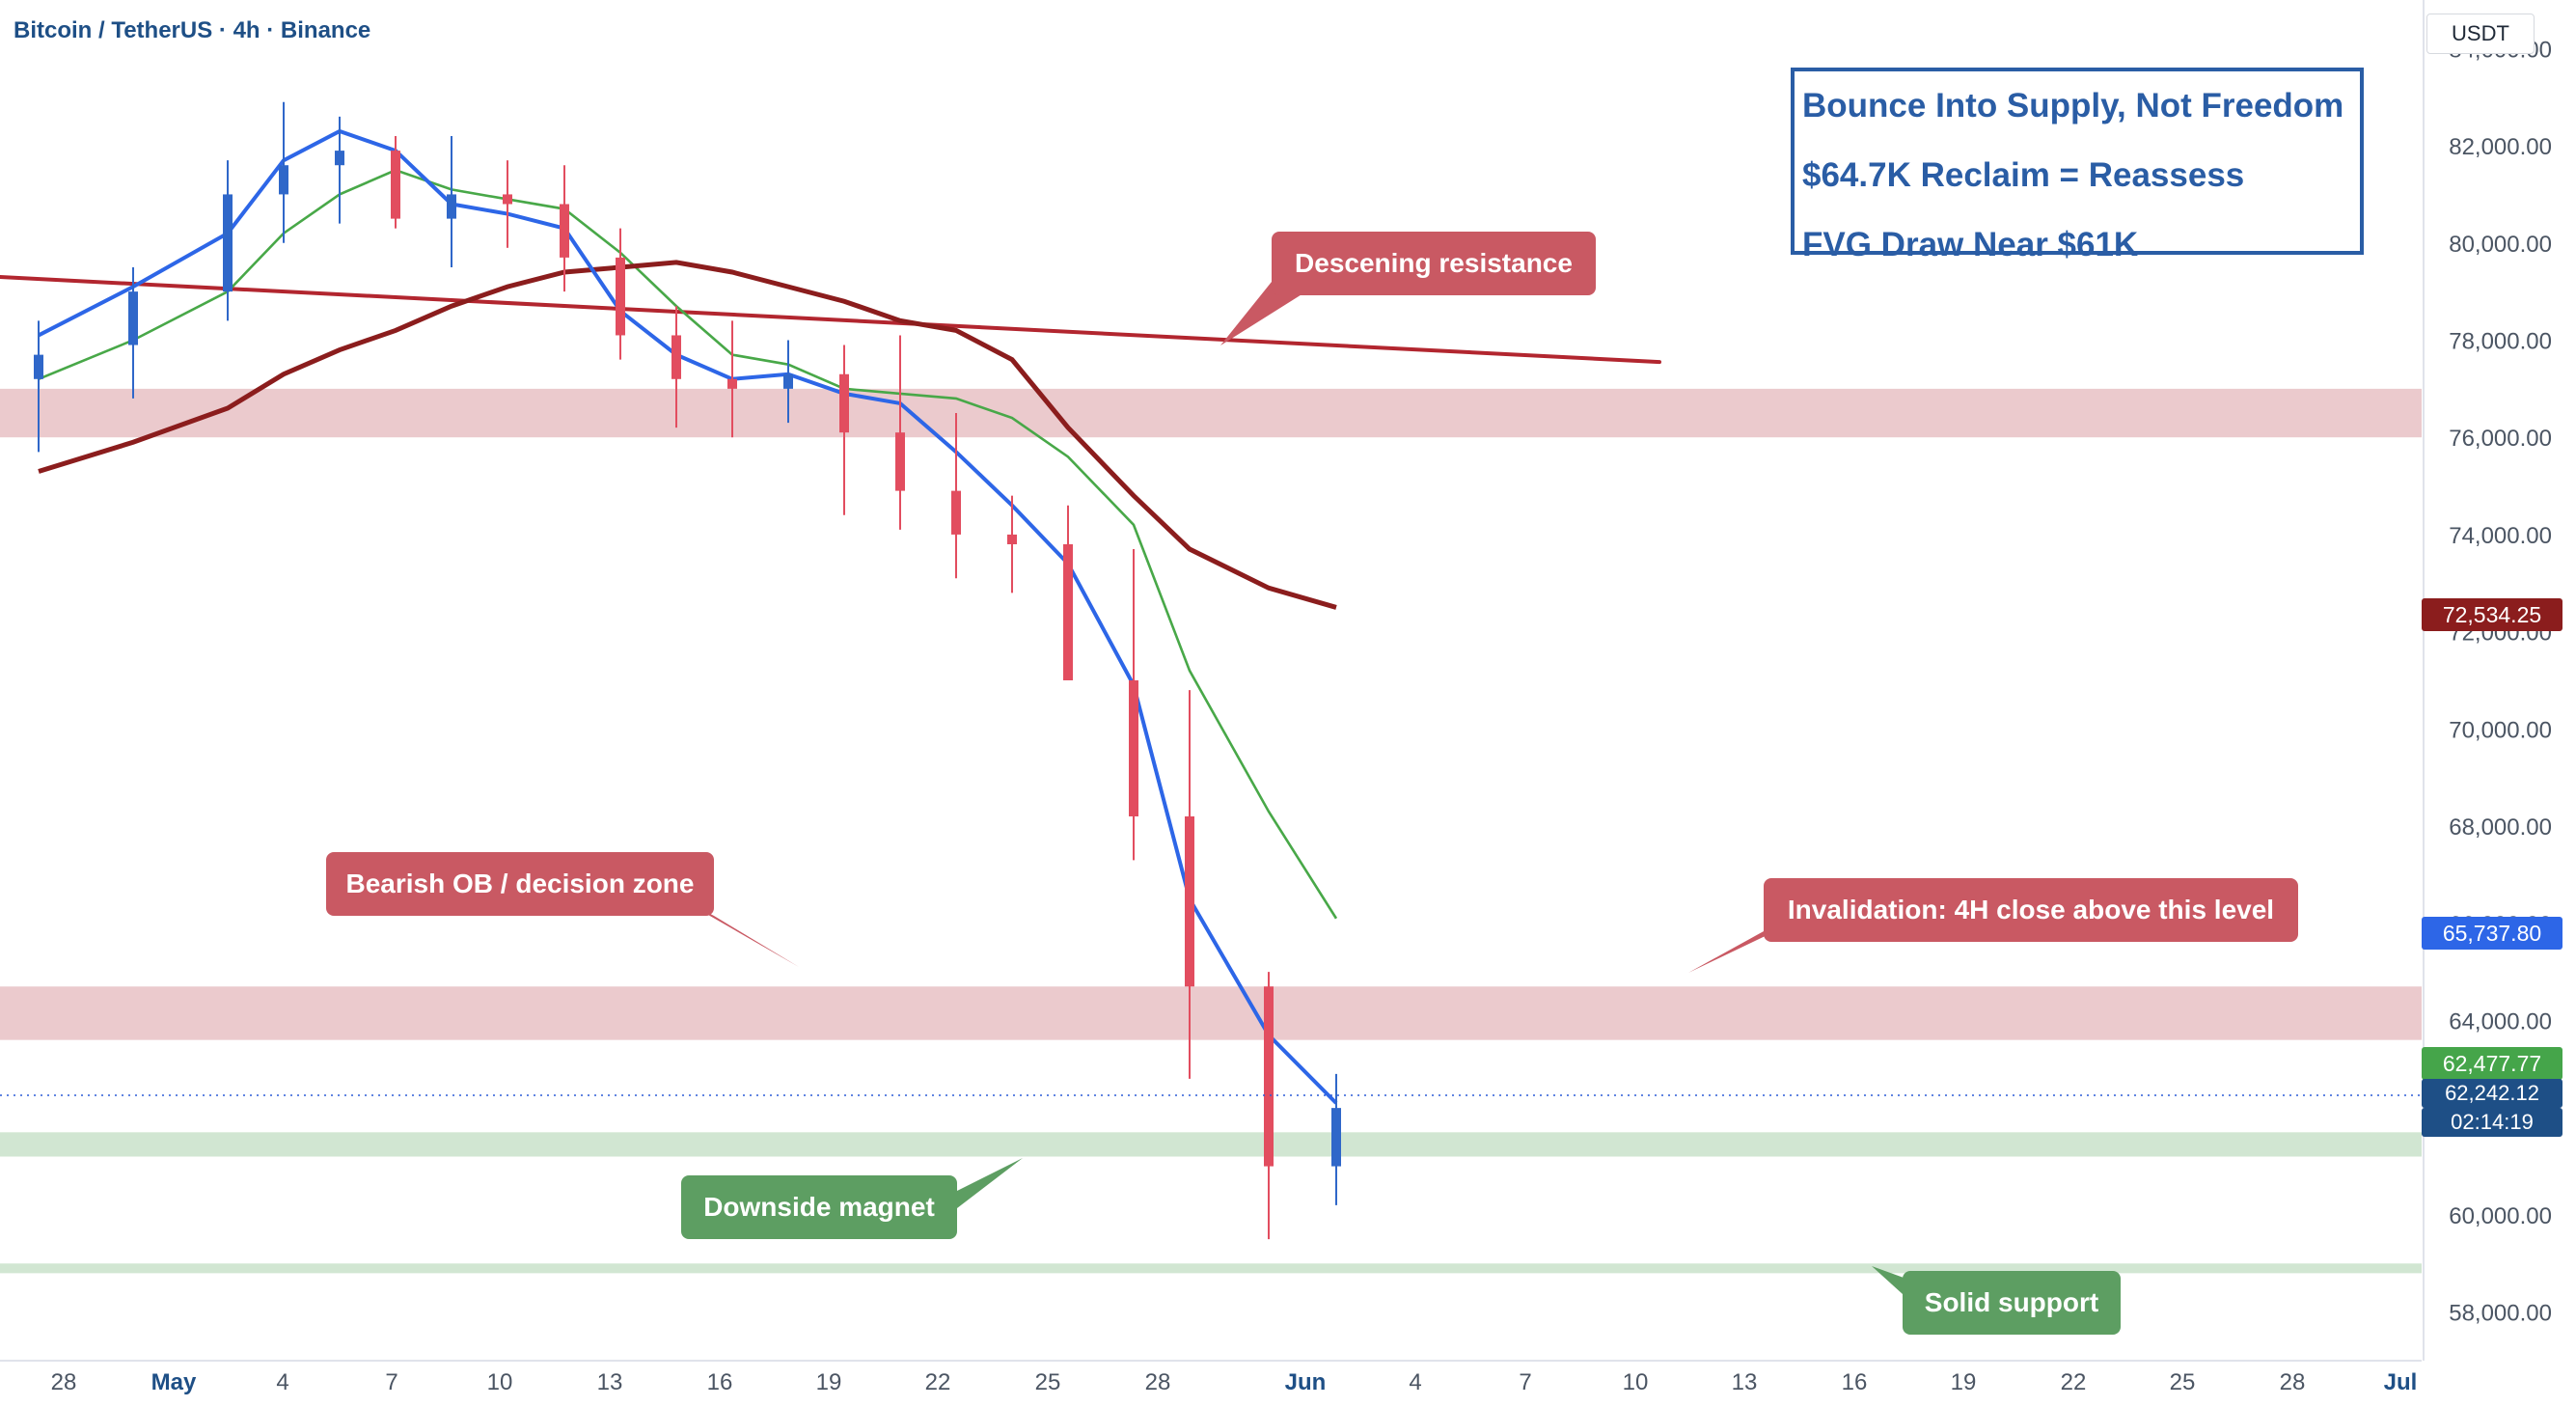 The width and height of the screenshot is (2576, 1407). I want to click on x-tick-label: May, so click(174, 1382).